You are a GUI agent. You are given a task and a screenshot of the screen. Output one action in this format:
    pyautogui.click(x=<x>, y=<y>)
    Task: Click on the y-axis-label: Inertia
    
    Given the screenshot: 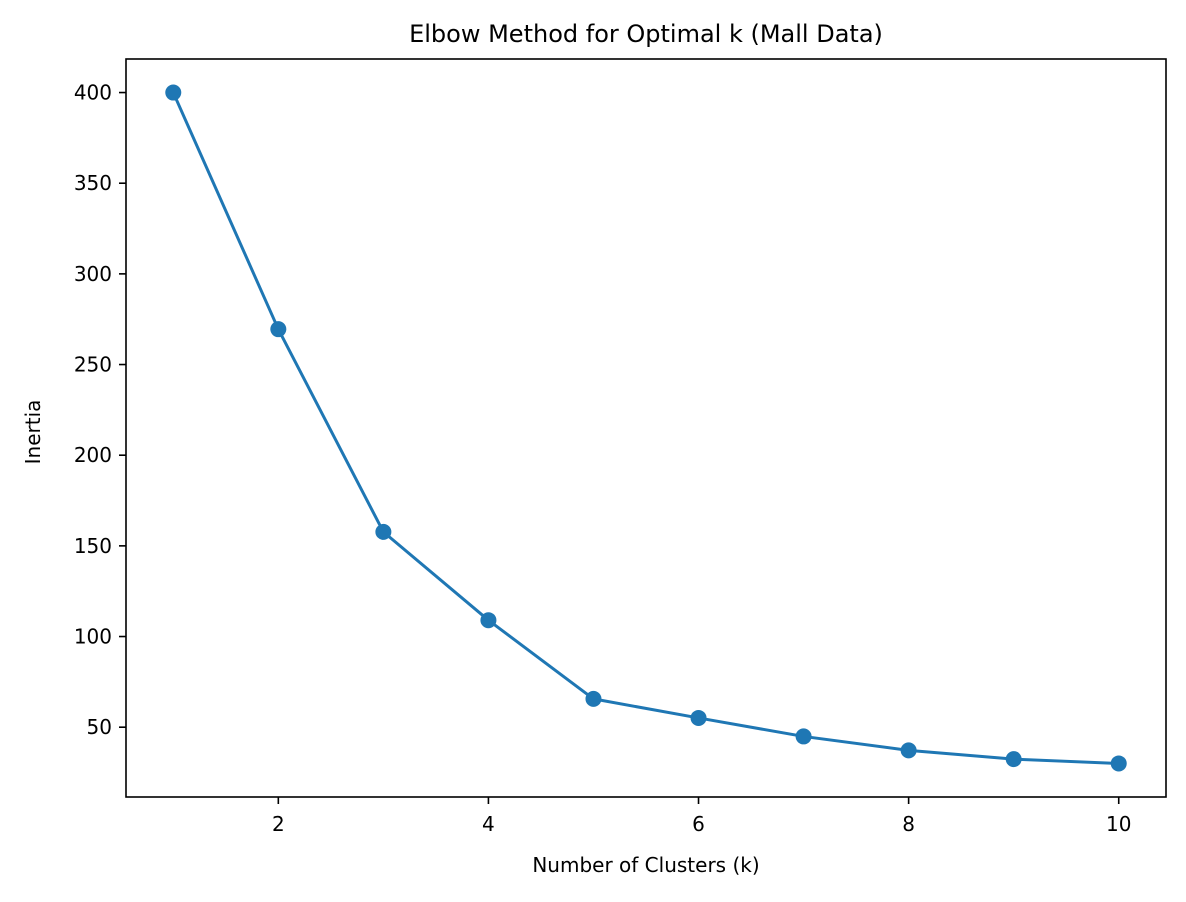 What is the action you would take?
    pyautogui.click(x=33, y=432)
    